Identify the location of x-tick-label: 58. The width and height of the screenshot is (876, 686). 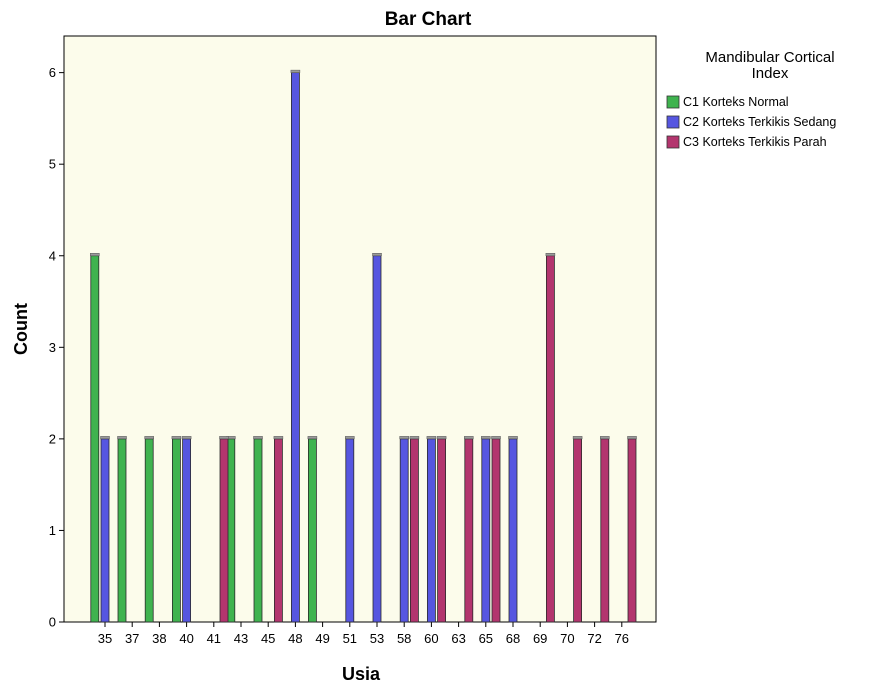
(404, 638).